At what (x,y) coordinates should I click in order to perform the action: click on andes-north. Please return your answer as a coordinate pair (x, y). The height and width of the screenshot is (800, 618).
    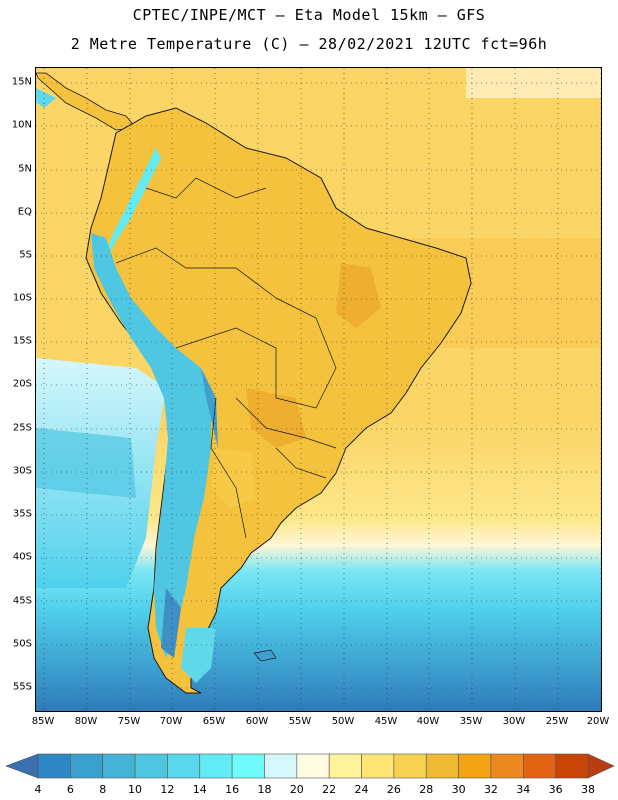
    Looking at the image, I should click on (133, 203).